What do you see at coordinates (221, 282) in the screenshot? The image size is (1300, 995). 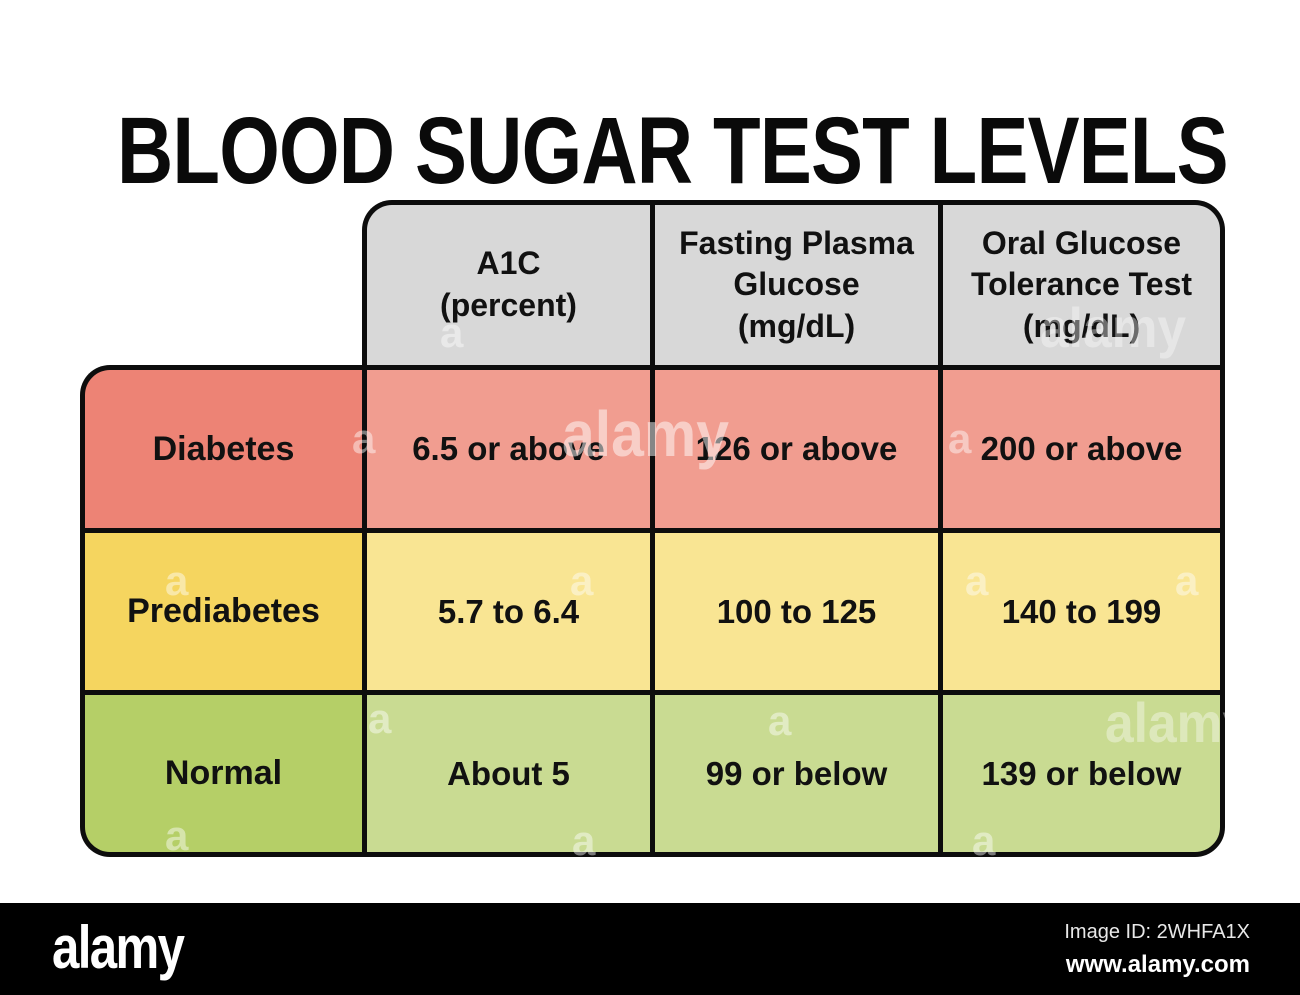 I see `empty-header-cell` at bounding box center [221, 282].